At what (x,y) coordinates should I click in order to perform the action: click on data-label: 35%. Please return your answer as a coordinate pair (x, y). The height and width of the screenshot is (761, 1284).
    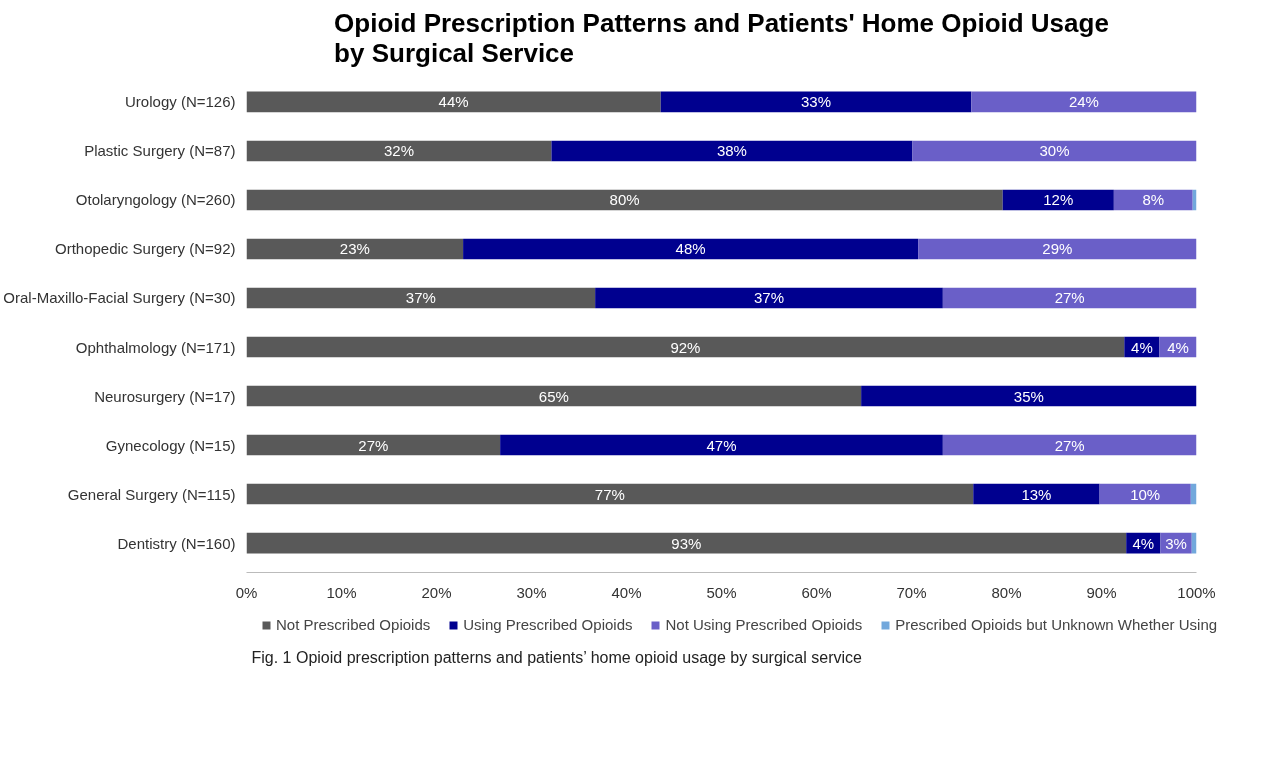
    Looking at the image, I should click on (1028, 396).